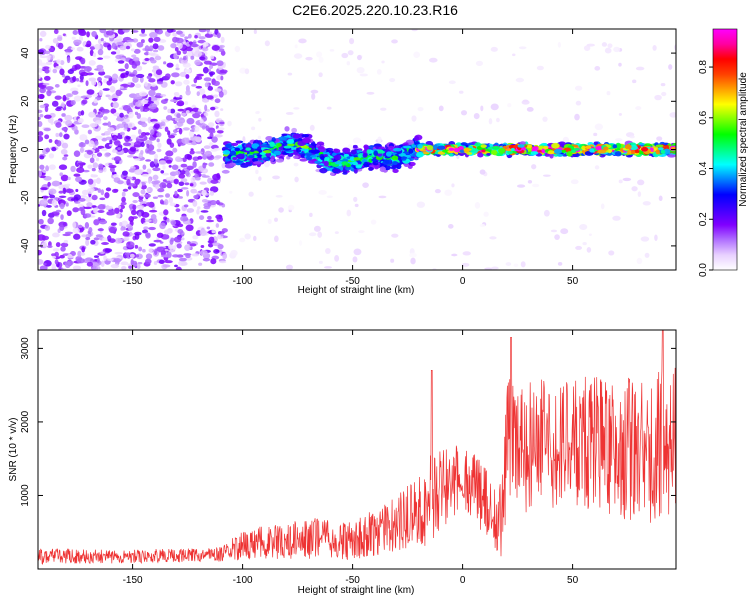 The image size is (750, 600). Describe the element at coordinates (725, 149) in the screenshot. I see `colorbar-frame` at that location.